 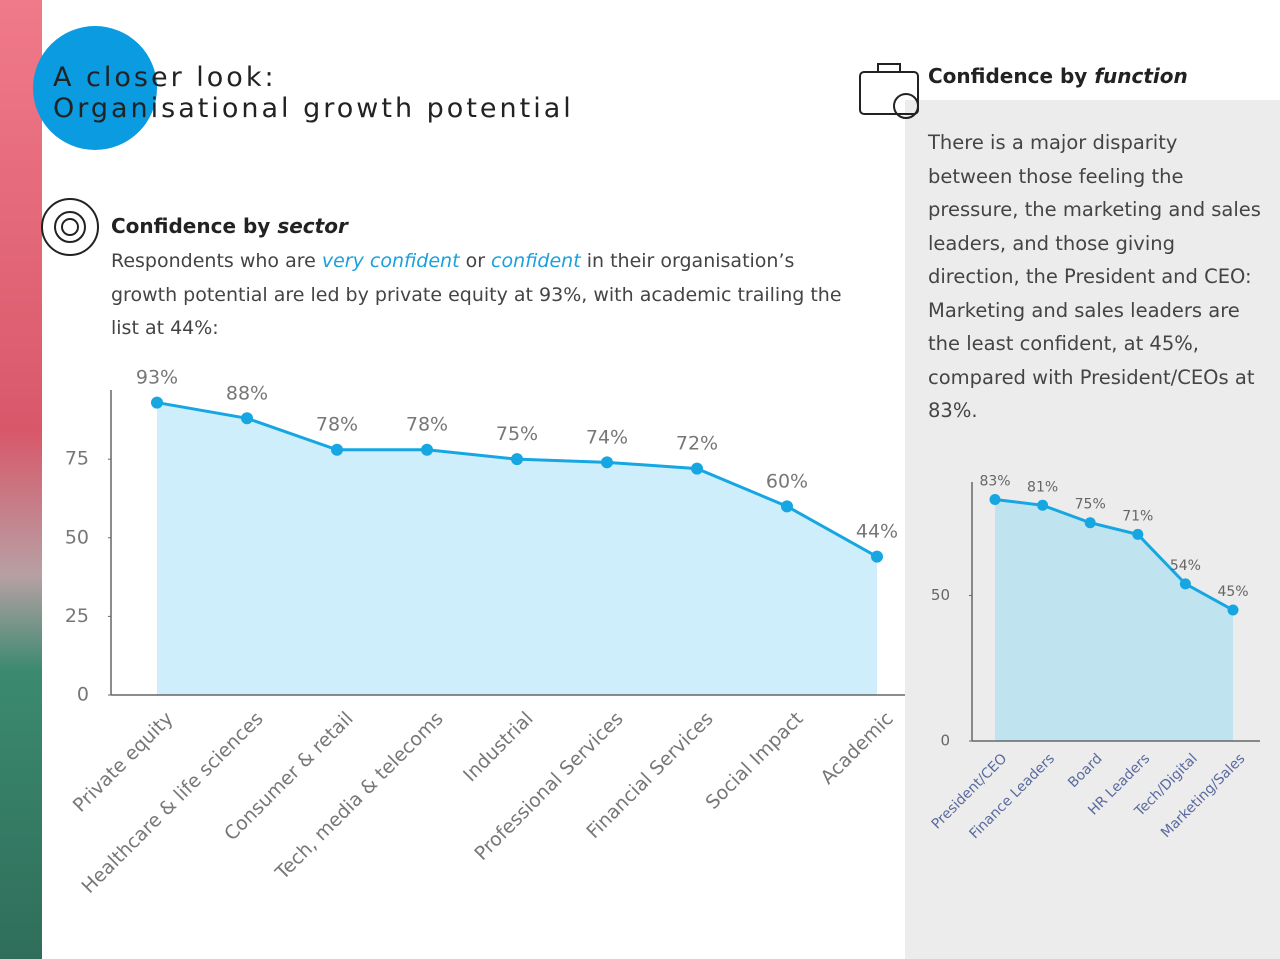 I want to click on heading: Confidence by function, so click(x=1058, y=76).